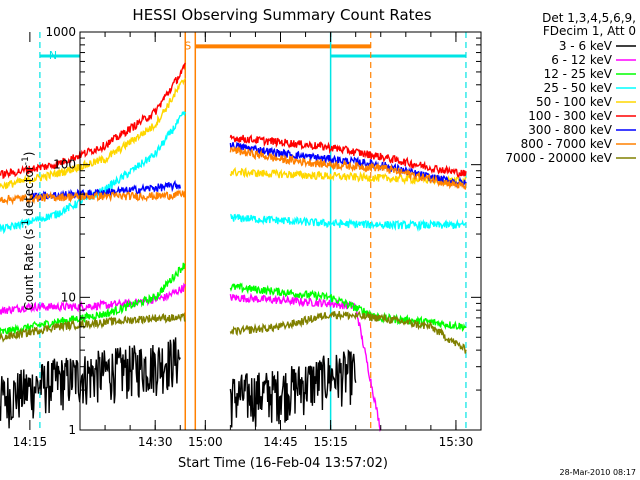 This screenshot has width=640, height=480. I want to click on y-tick-label: 100, so click(64, 165).